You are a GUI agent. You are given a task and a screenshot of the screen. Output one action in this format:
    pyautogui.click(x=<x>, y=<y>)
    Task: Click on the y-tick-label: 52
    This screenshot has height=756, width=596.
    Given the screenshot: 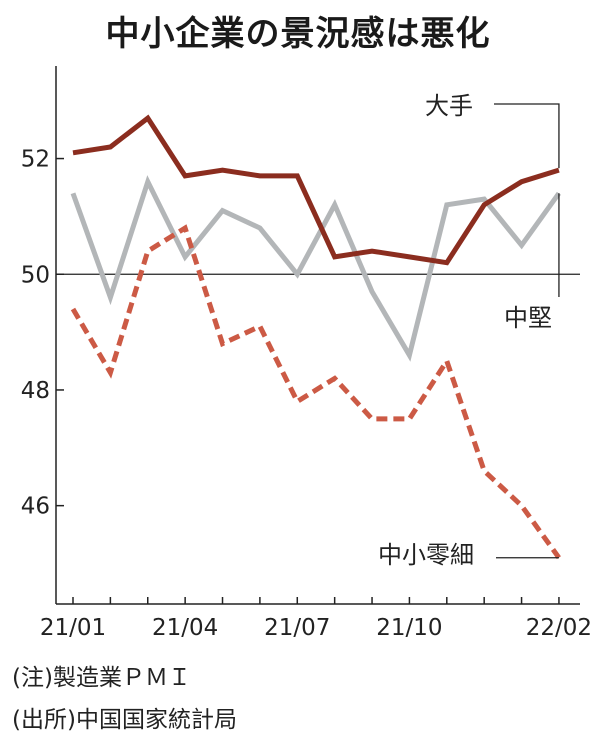 What is the action you would take?
    pyautogui.click(x=35, y=160)
    